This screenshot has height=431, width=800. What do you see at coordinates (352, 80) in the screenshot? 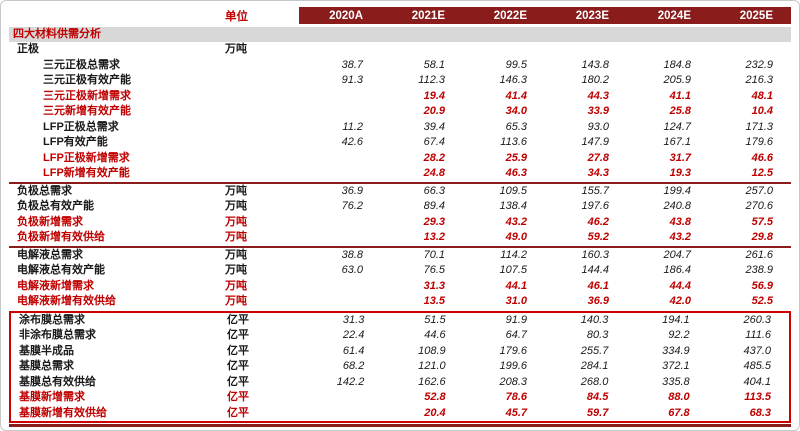
I see `row-value: 91.3` at bounding box center [352, 80].